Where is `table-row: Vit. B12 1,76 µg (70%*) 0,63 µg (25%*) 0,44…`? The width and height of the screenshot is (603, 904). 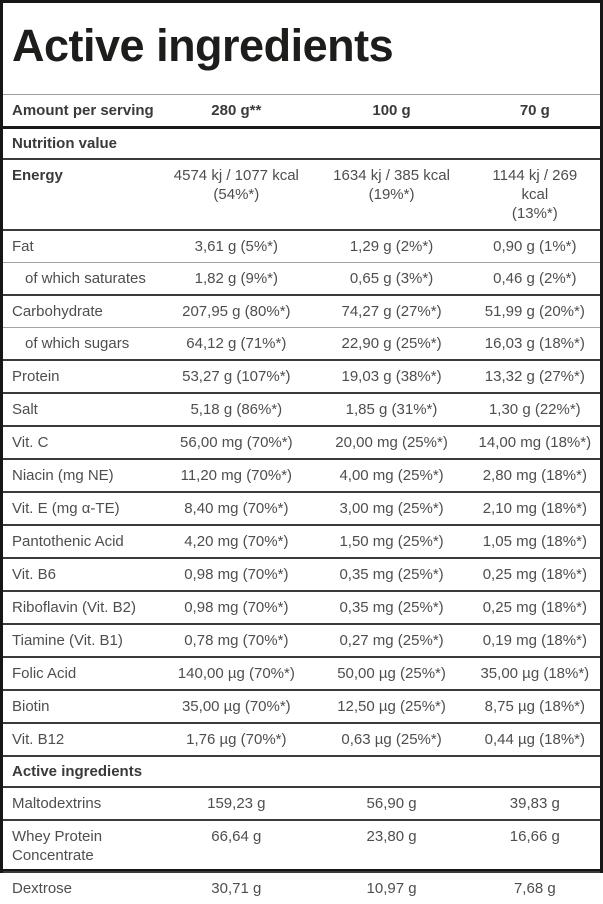
table-row: Vit. B12 1,76 µg (70%*) 0,63 µg (25%*) 0,44… is located at coordinates (301, 739).